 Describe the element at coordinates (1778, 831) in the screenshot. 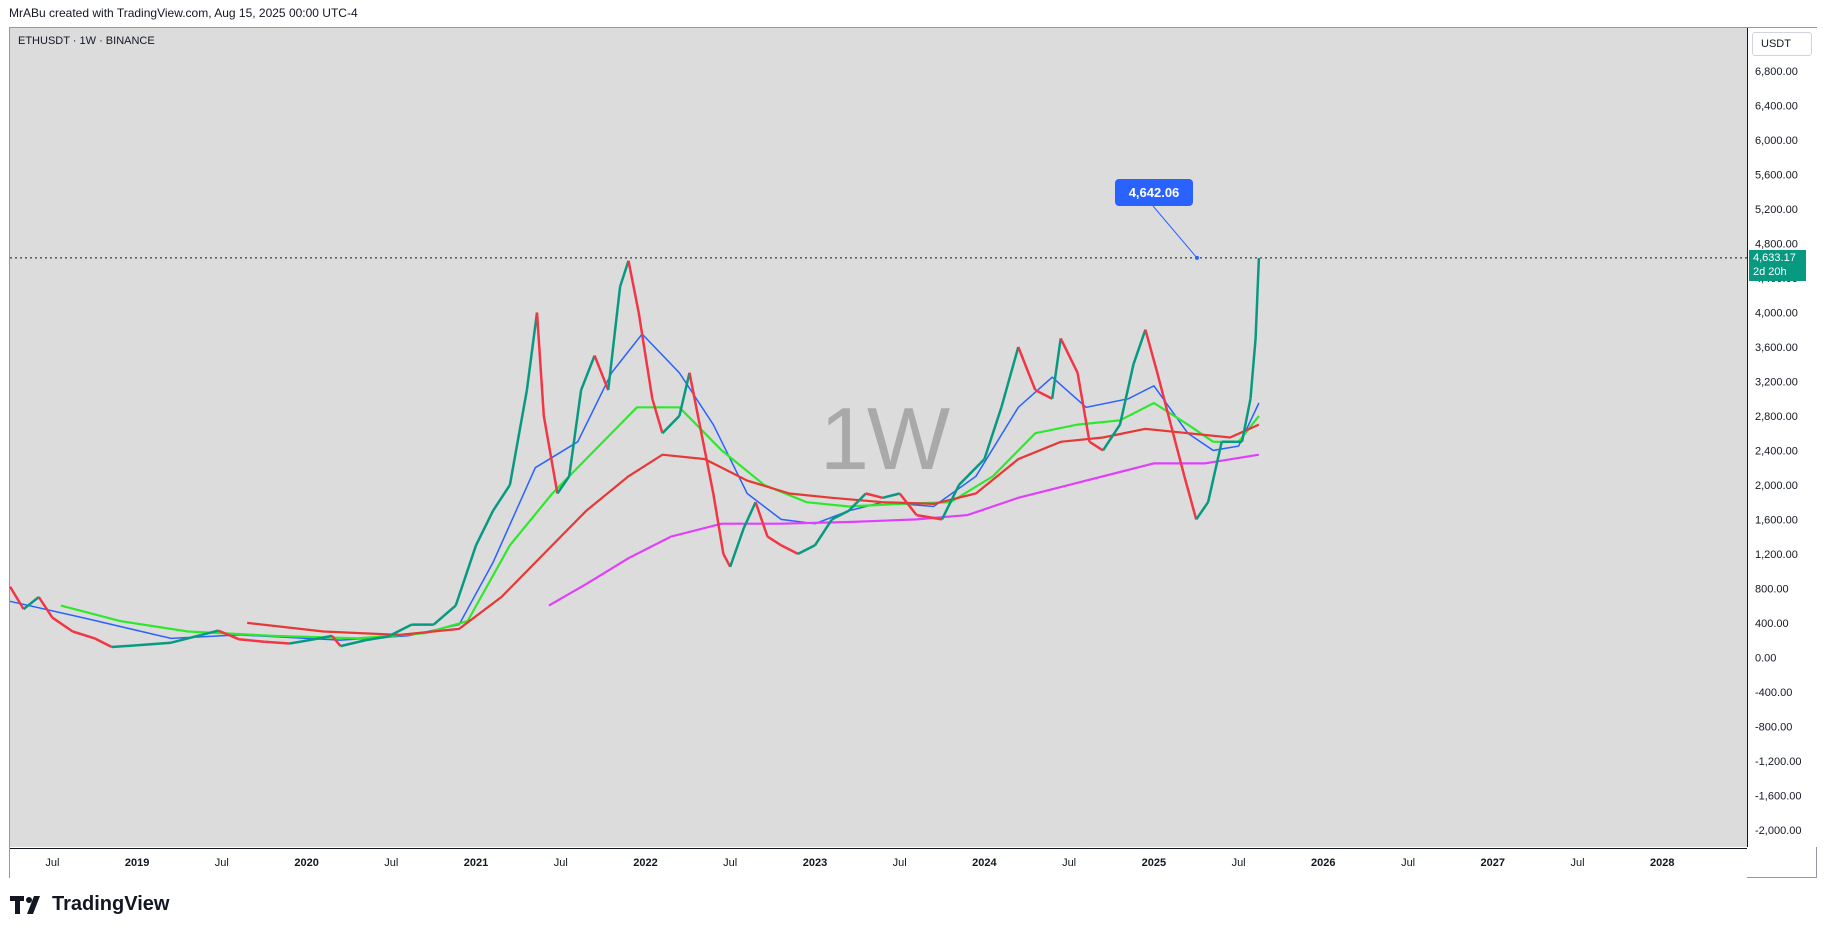

I see `price-tick-label: -2,000.00` at that location.